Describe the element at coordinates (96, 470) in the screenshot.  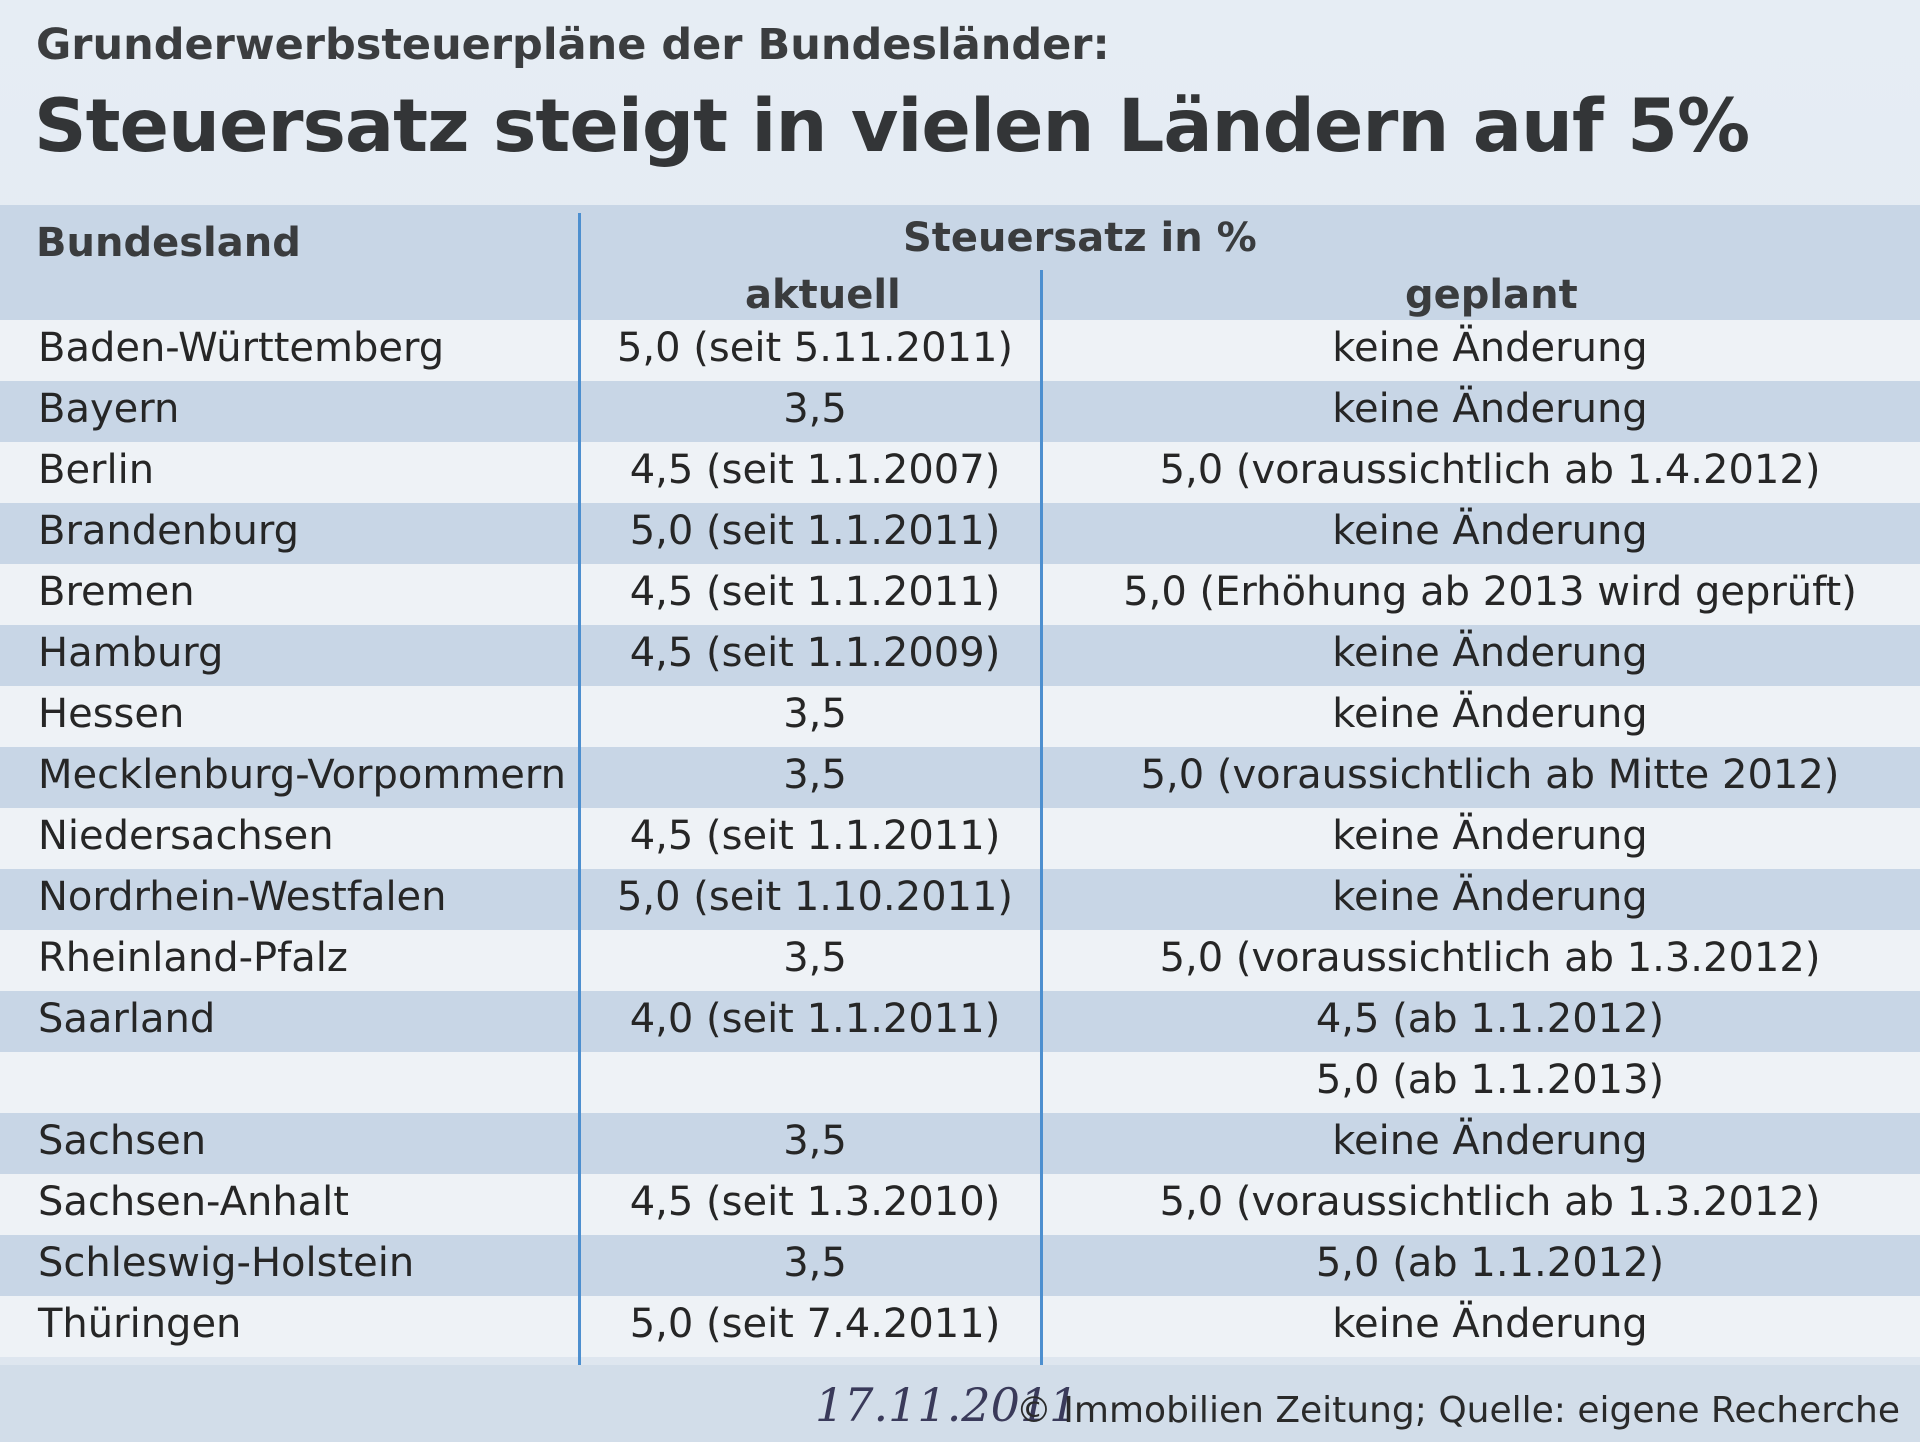
I see `cell-bundesland: Berlin` at that location.